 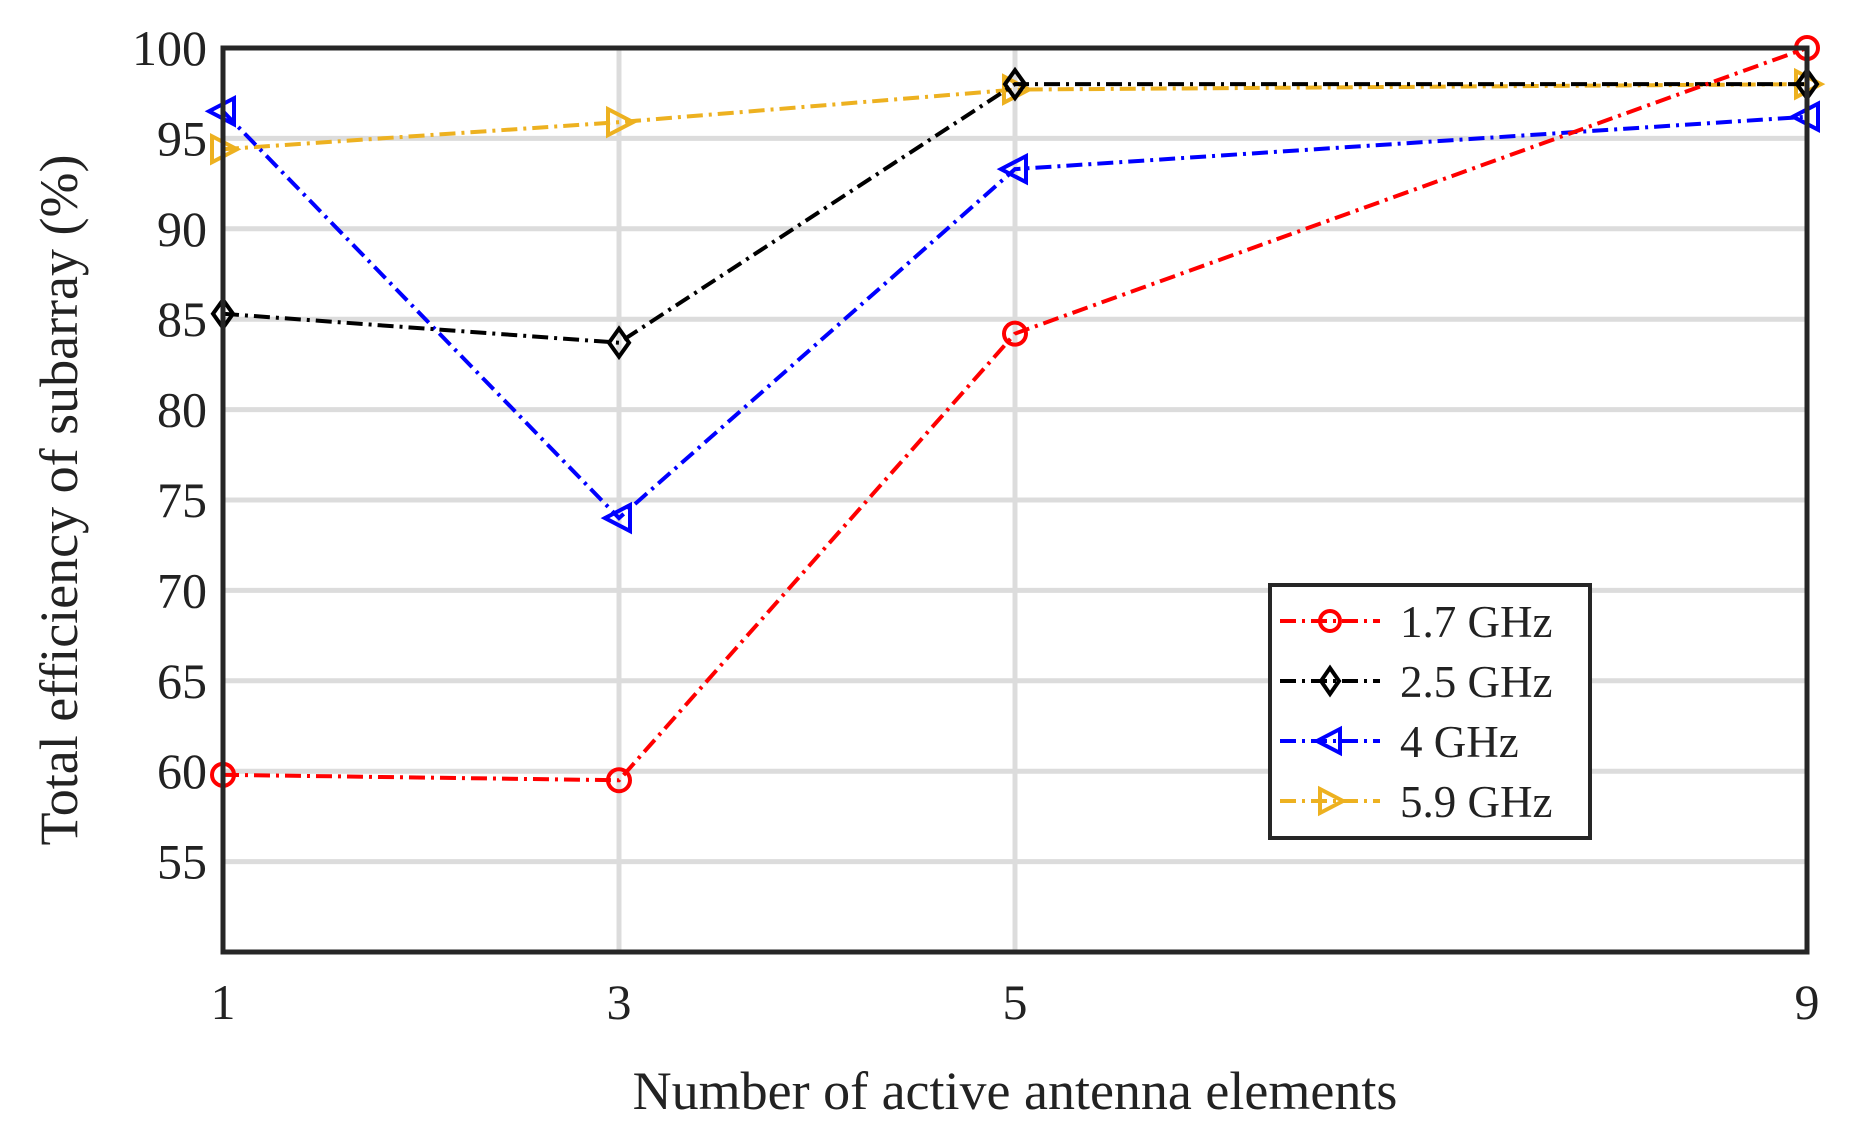 What do you see at coordinates (1807, 1002) in the screenshot?
I see `x-tick-label: 9` at bounding box center [1807, 1002].